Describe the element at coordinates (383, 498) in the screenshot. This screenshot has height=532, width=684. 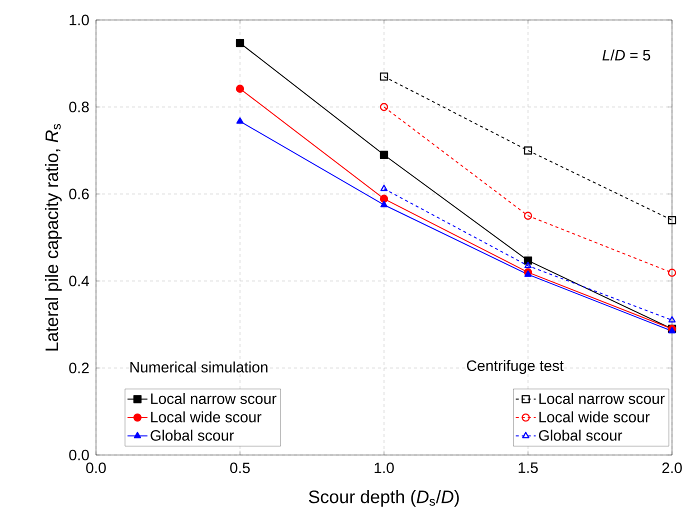
I see `x-axis-title: Scour depth (D$_{s}$/D)` at that location.